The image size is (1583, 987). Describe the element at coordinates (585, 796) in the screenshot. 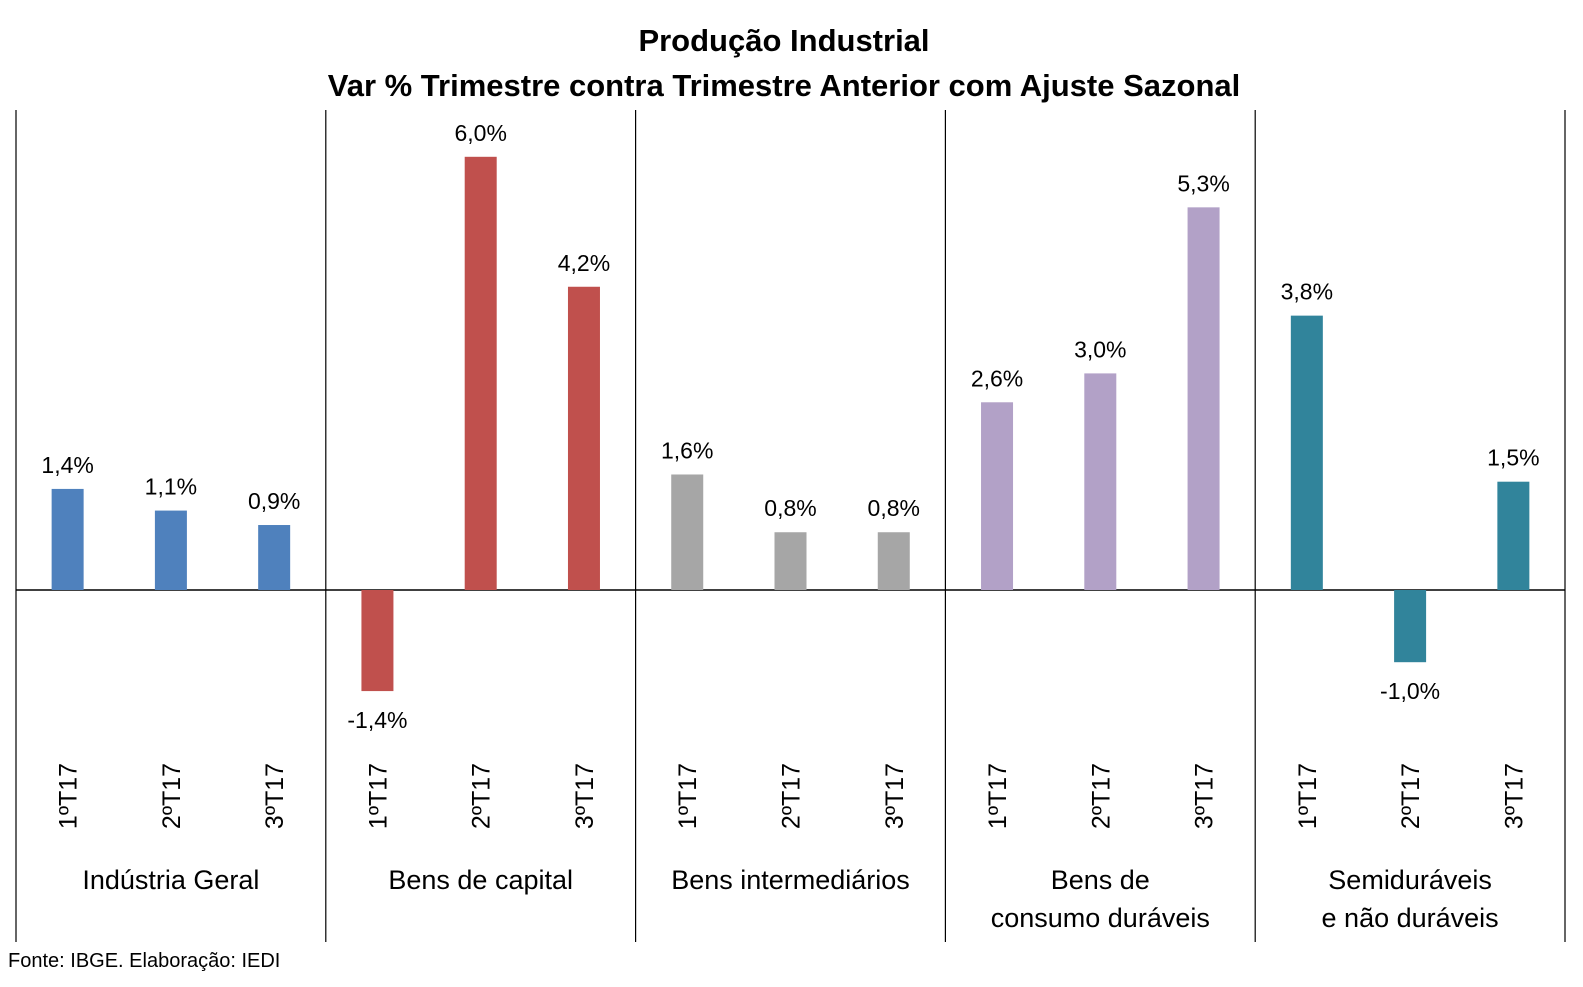

I see `tick-label-1-2: 3ºT17` at that location.